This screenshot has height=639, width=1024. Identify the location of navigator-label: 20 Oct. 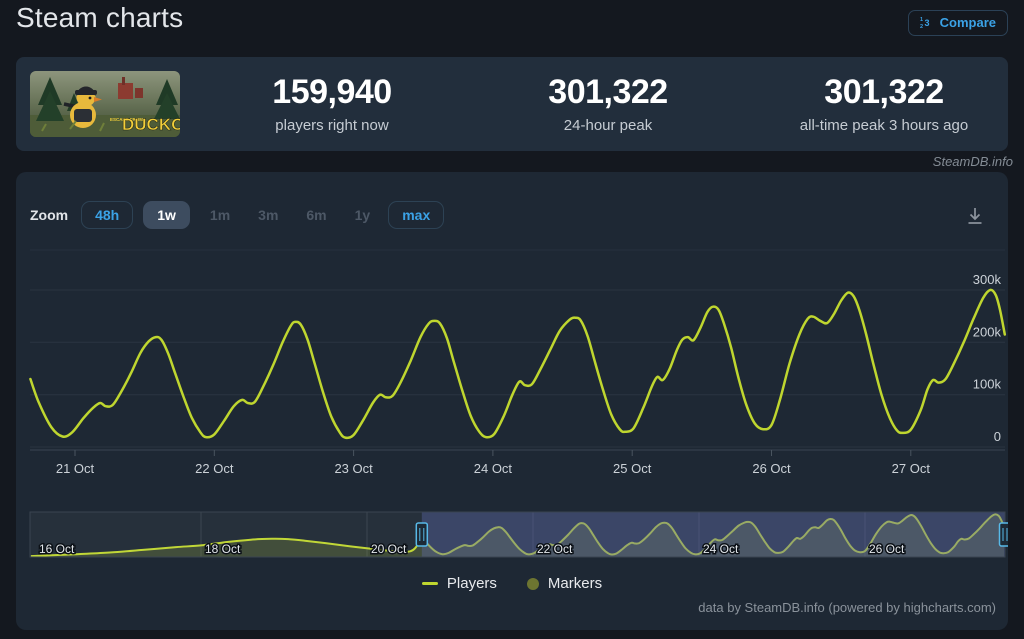
(389, 549).